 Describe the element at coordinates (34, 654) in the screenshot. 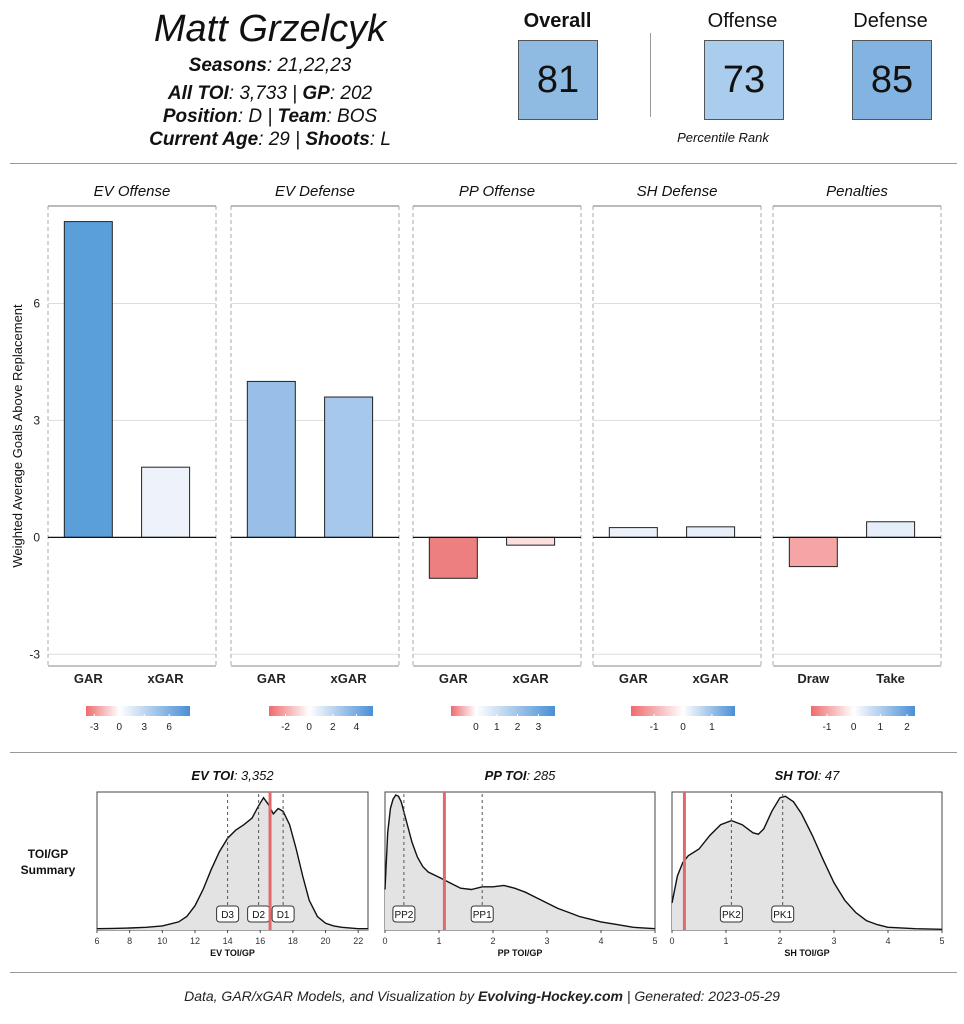

I see `y-tick-label: -3` at that location.